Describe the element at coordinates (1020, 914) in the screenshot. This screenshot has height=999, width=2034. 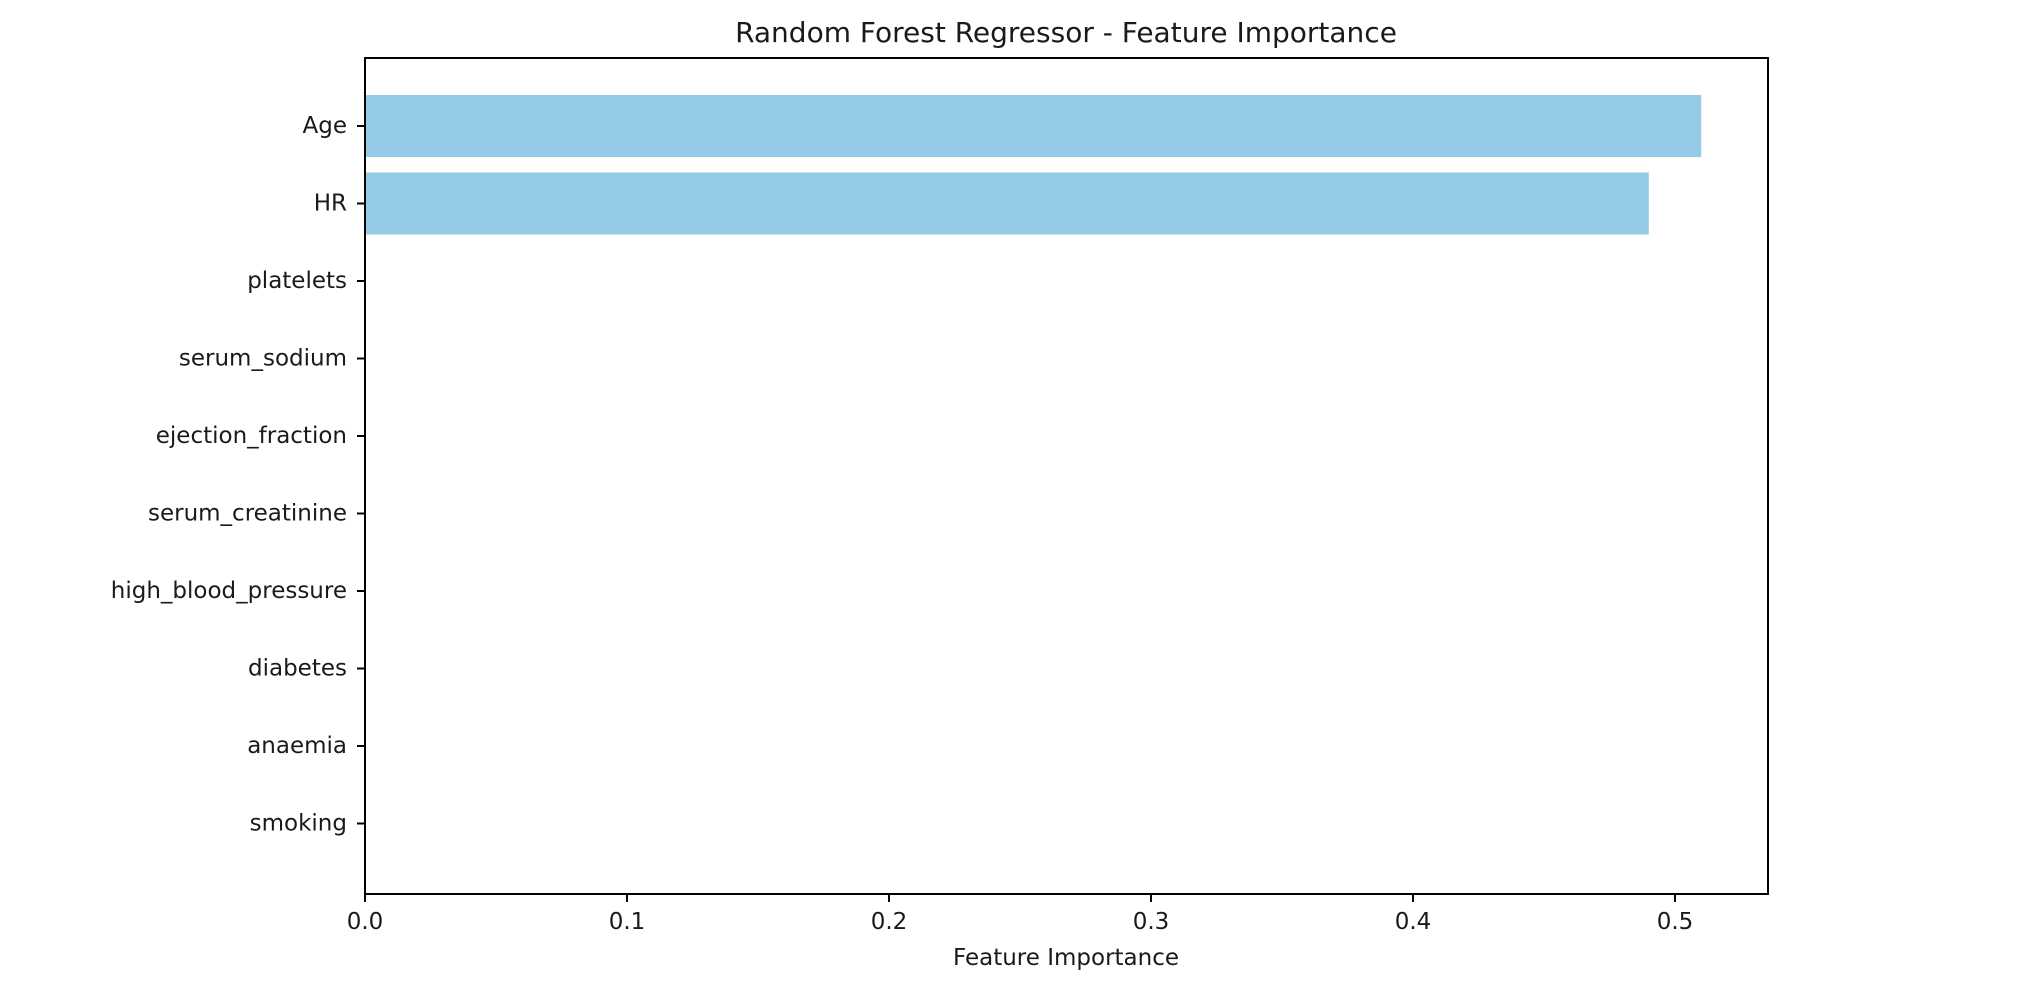
I see `x-axis: 0.0 0.1 0.2 0.3 0.4 0.5` at that location.